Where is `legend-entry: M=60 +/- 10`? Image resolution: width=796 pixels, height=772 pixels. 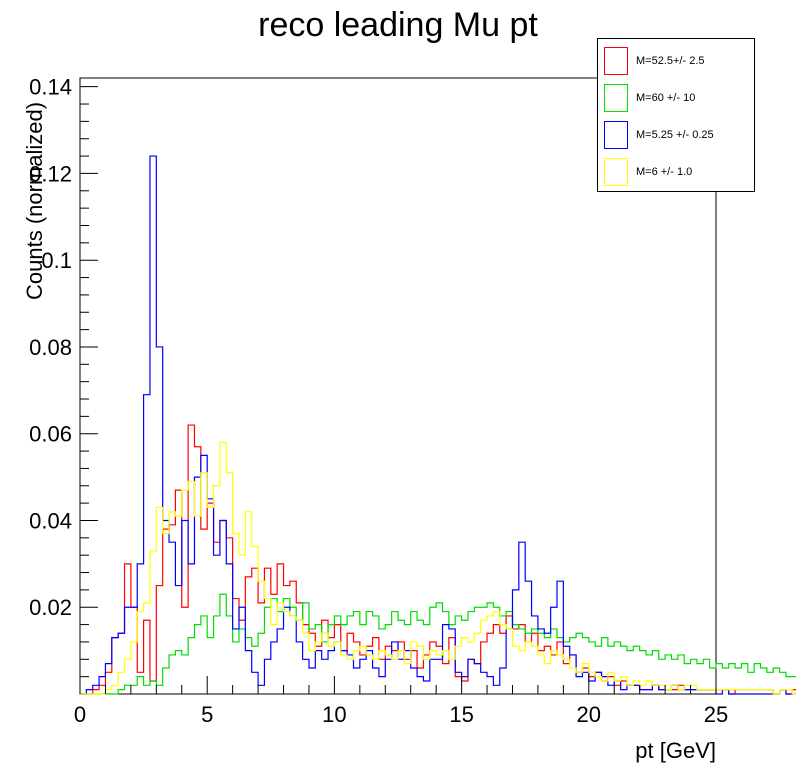
legend-entry: M=60 +/- 10 is located at coordinates (677, 96).